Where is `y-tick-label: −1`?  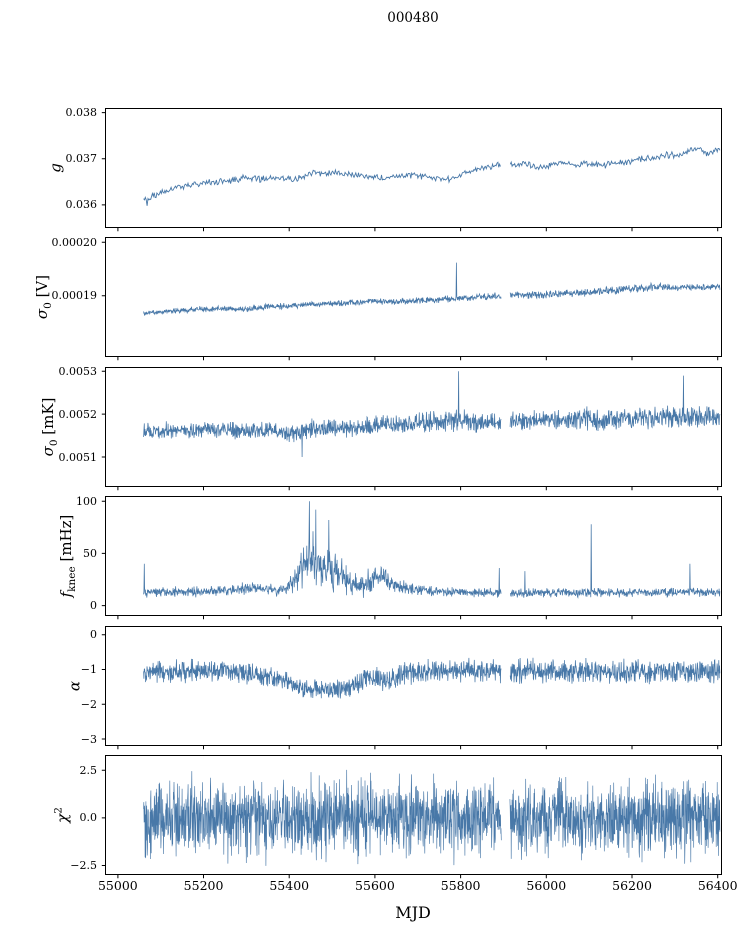 y-tick-label: −1 is located at coordinates (88, 669).